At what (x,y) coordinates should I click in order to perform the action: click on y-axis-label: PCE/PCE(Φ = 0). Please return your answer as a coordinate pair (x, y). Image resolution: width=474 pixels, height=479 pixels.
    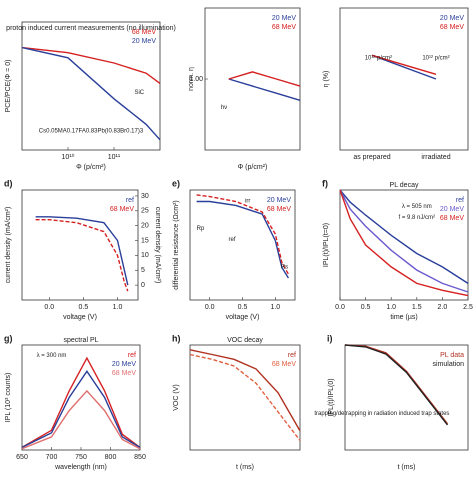
    Looking at the image, I should click on (8, 86).